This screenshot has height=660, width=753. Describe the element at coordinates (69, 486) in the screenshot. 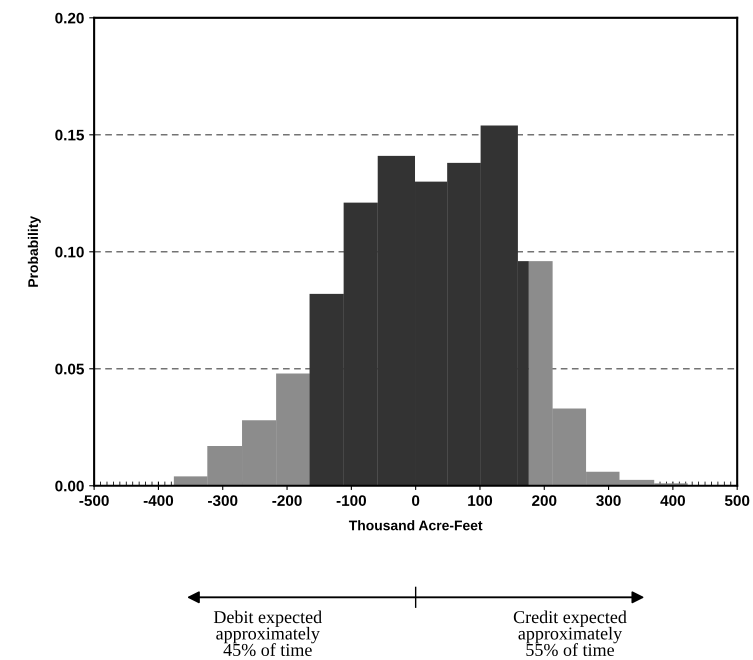

I see `y-tick-label: 0.00` at that location.